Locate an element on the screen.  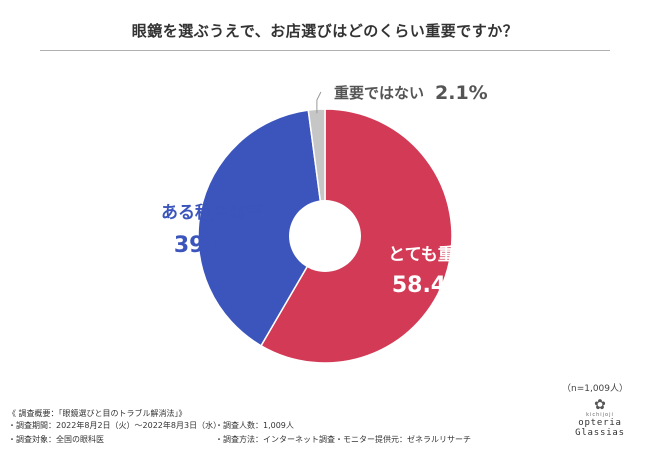
slice-label-2: ある程度重要 is located at coordinates (212, 212).